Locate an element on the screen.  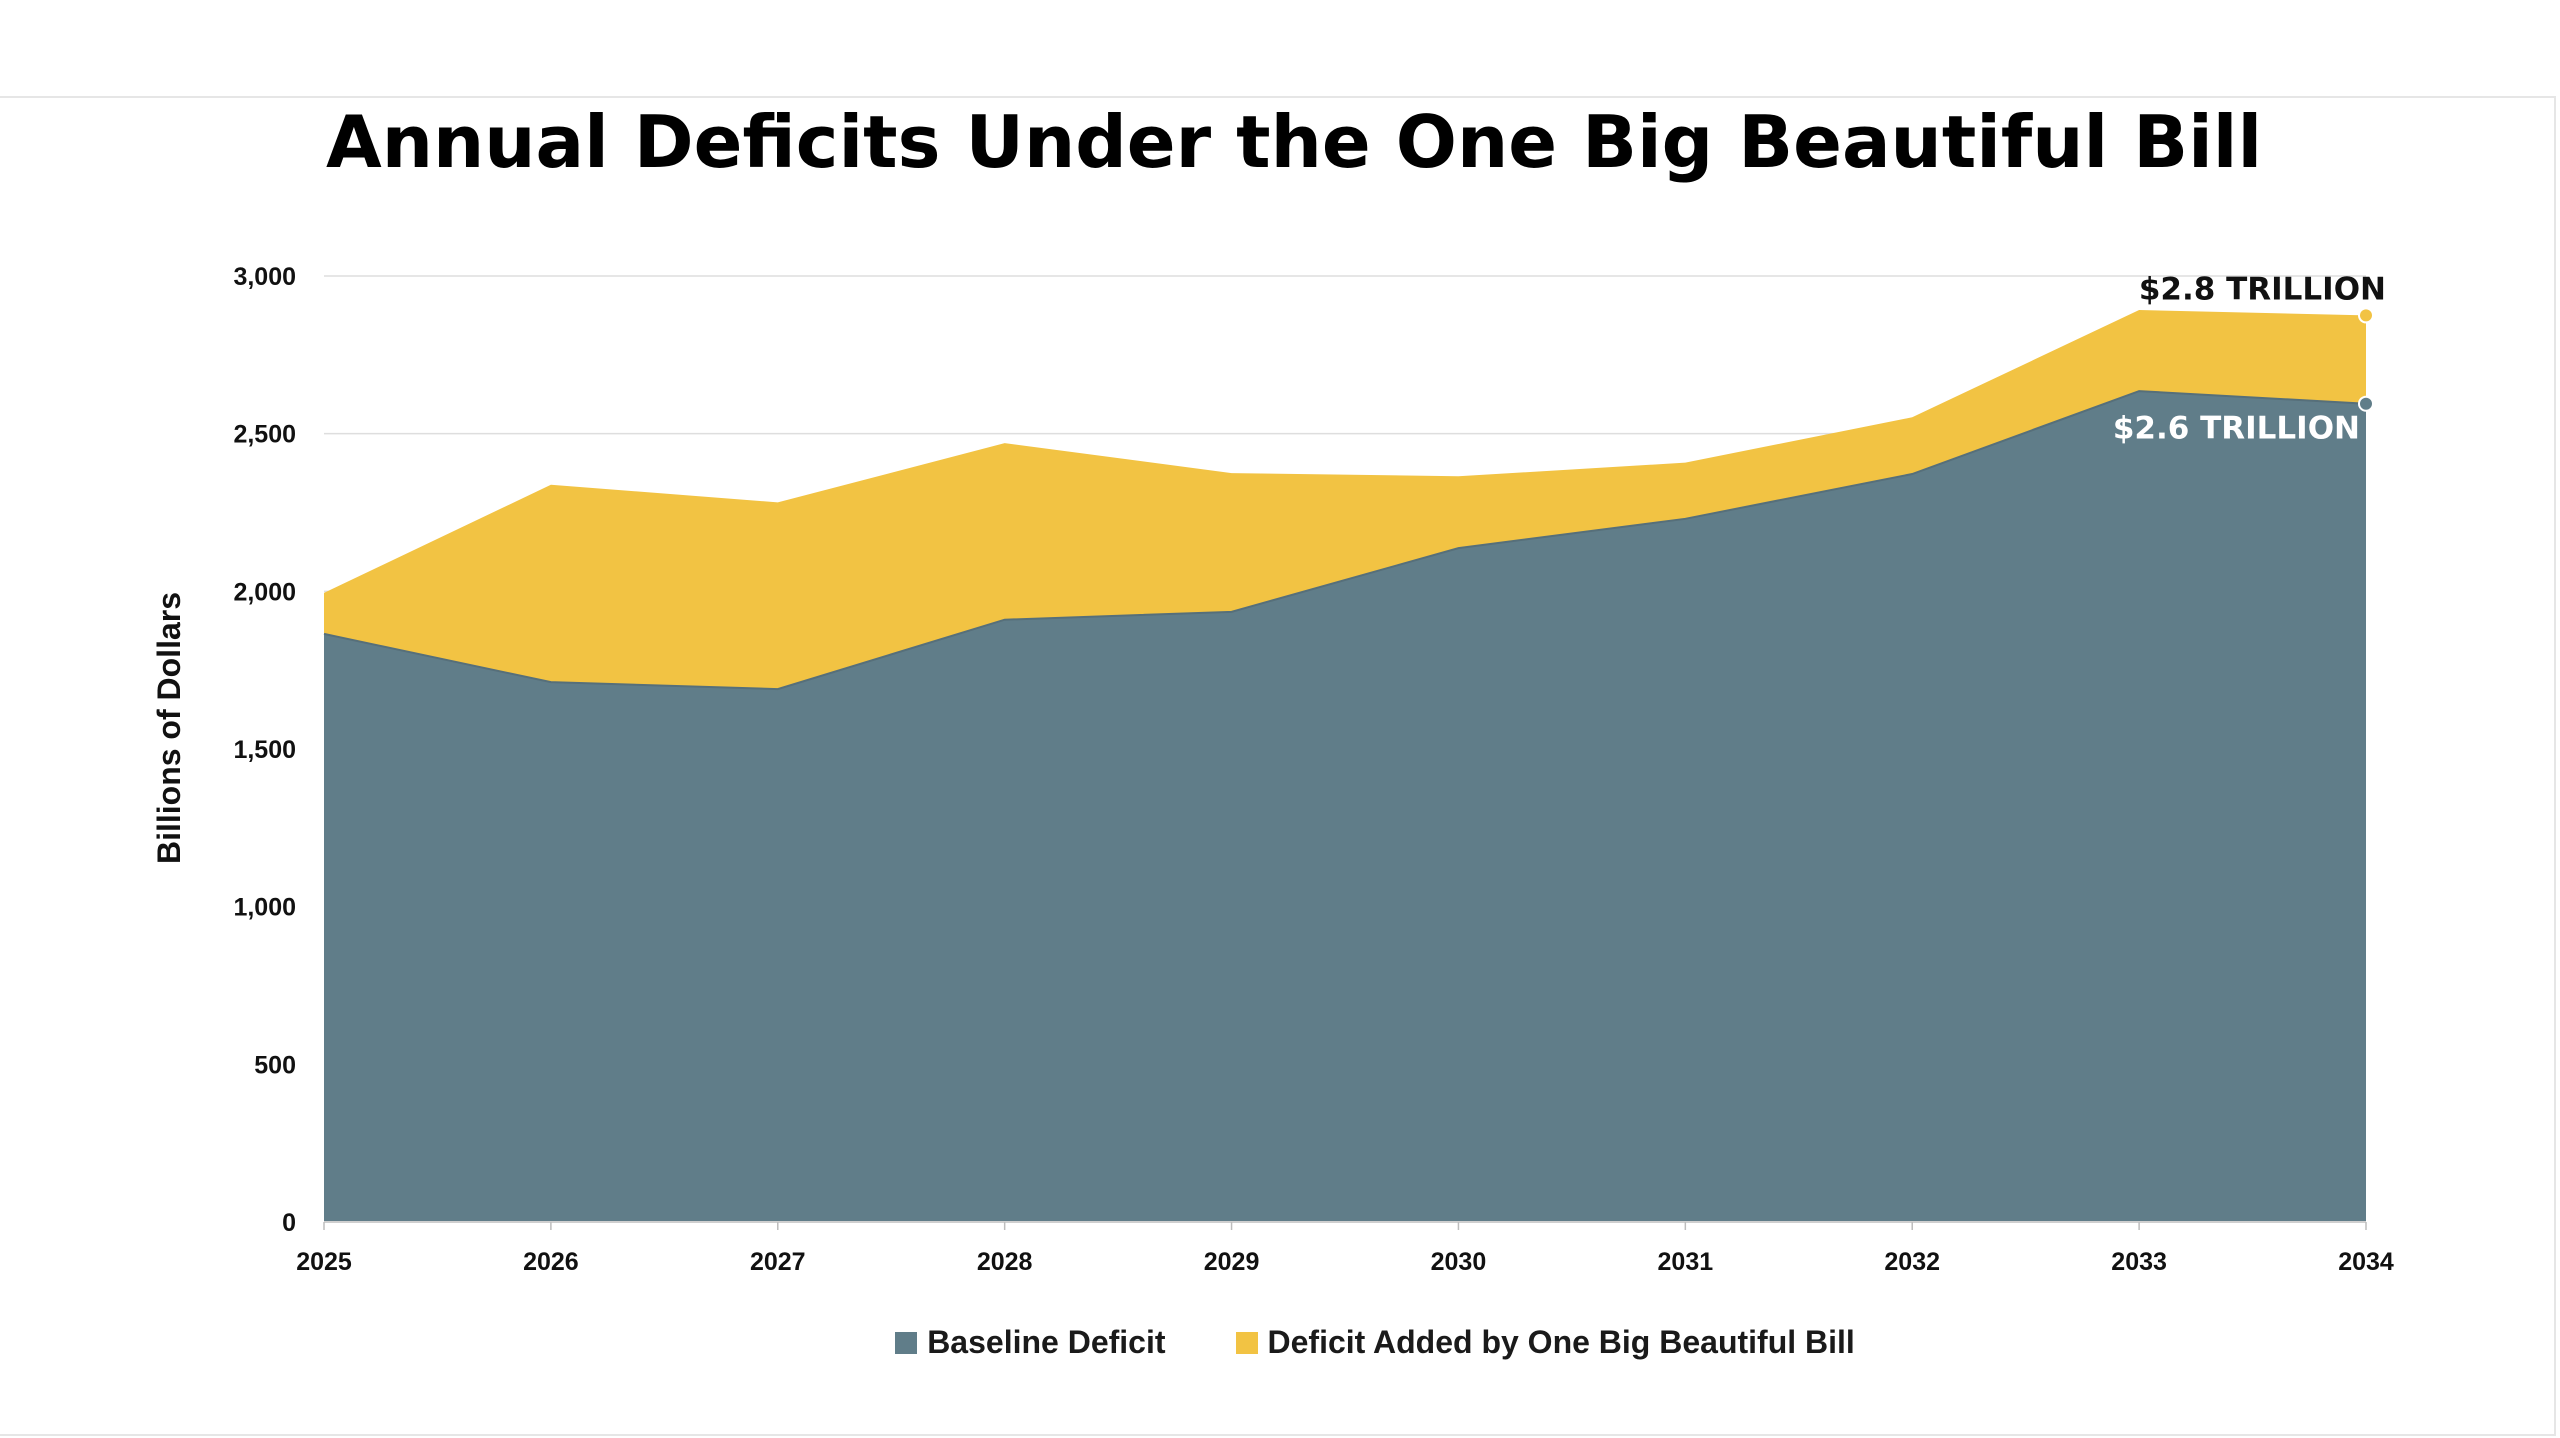
x-tick-label-2026: 2026 is located at coordinates (551, 1262).